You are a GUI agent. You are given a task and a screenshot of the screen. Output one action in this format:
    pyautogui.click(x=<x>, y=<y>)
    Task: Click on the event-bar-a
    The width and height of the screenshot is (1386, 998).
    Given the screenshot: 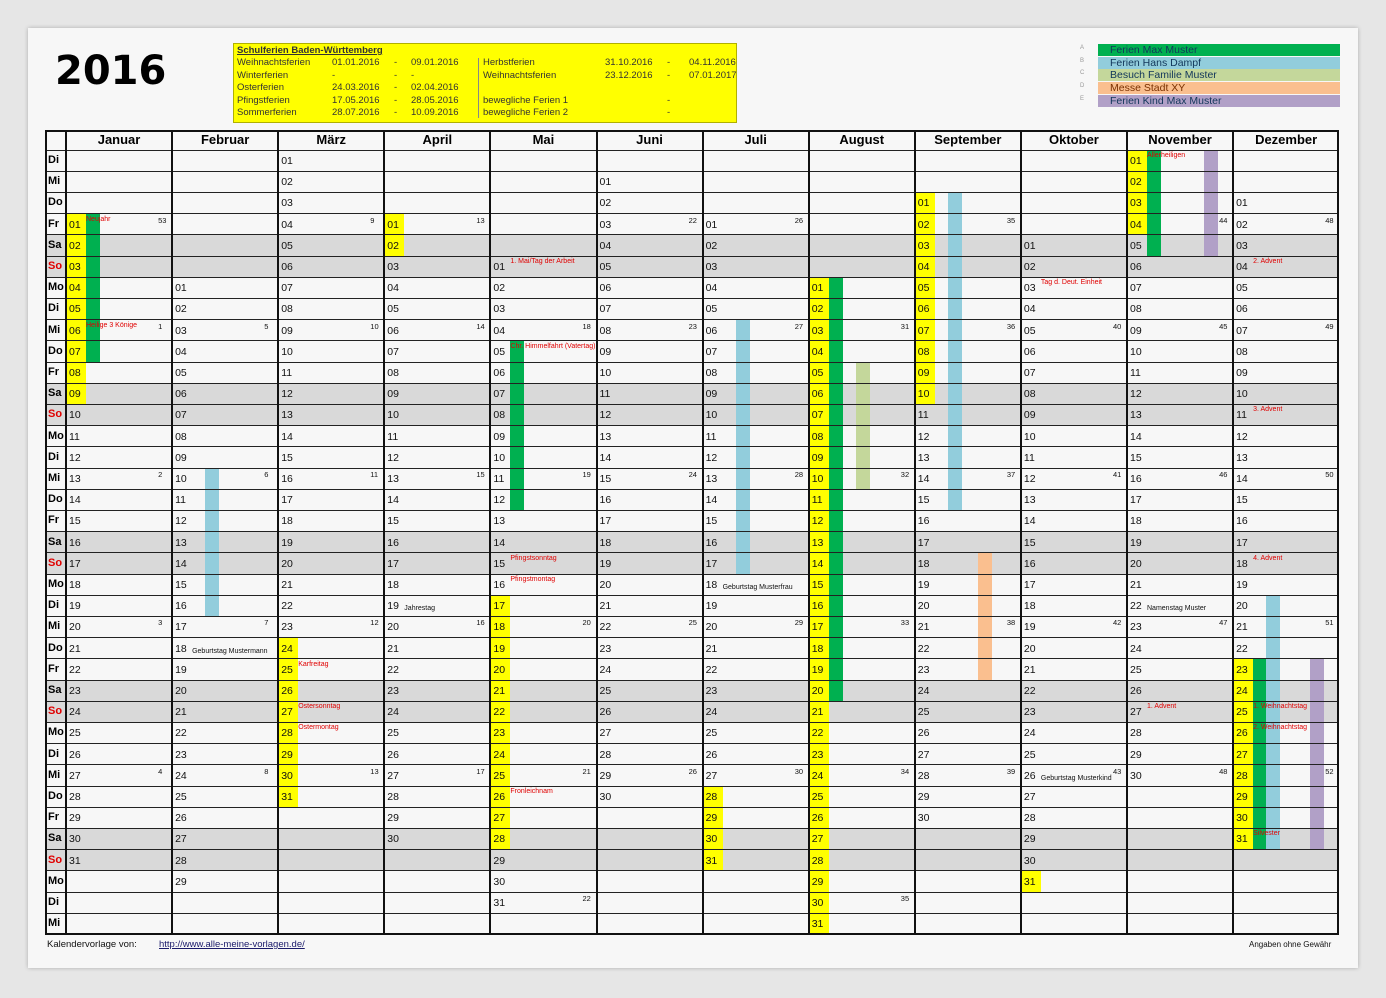 What is the action you would take?
    pyautogui.click(x=93, y=287)
    